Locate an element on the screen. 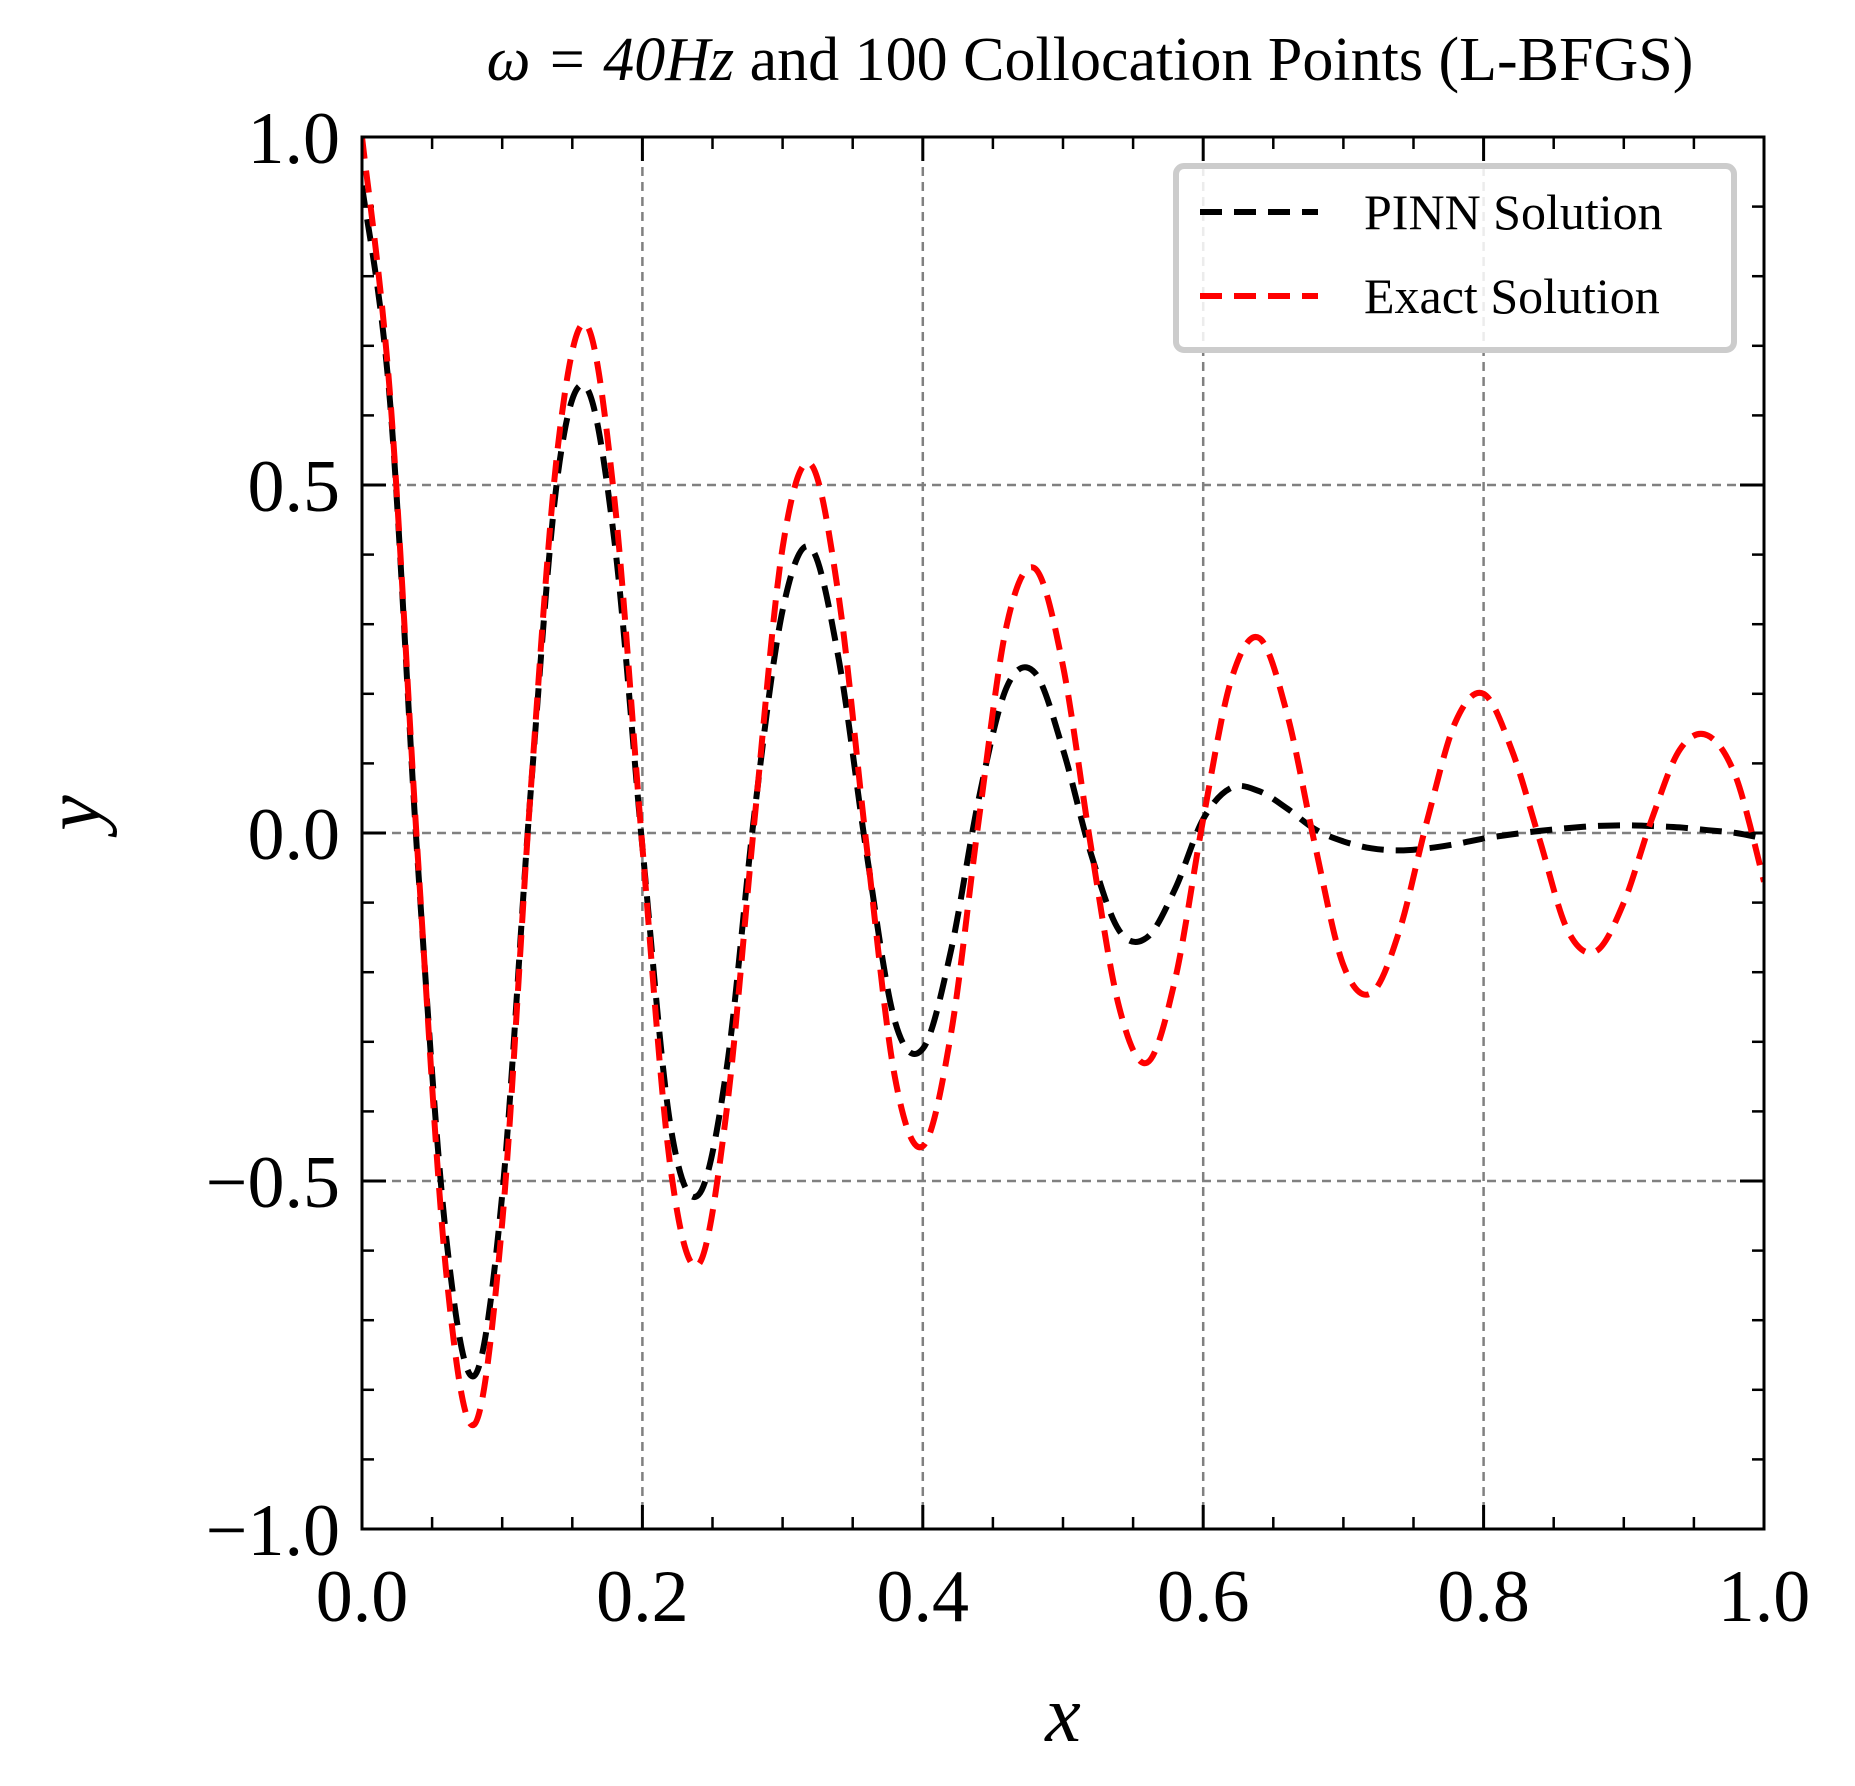 This screenshot has height=1786, width=1855. y-tick-label: −1.0 is located at coordinates (273, 1531).